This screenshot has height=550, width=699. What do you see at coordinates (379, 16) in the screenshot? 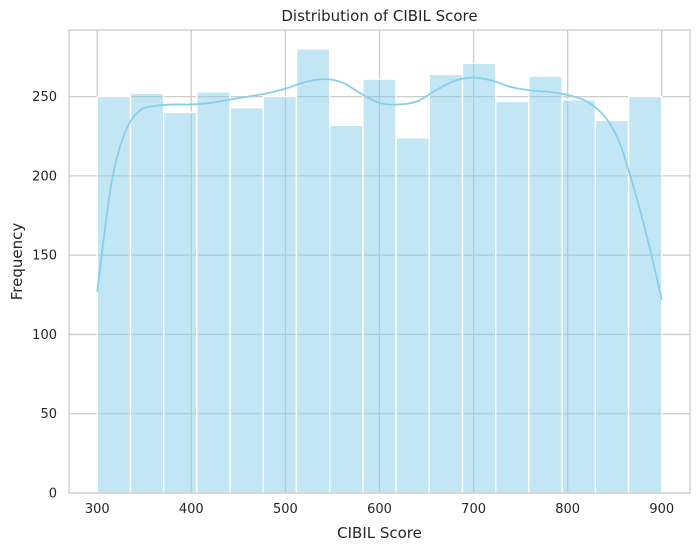
I see `chart-title: Distribution of CIBIL Score` at bounding box center [379, 16].